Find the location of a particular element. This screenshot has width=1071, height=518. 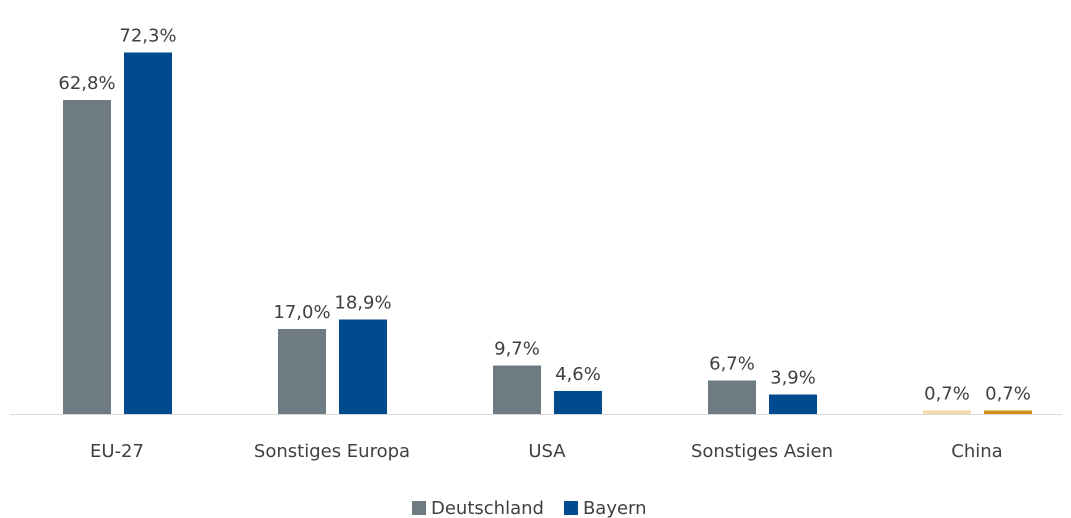

data-label: 72,3% is located at coordinates (147, 36).